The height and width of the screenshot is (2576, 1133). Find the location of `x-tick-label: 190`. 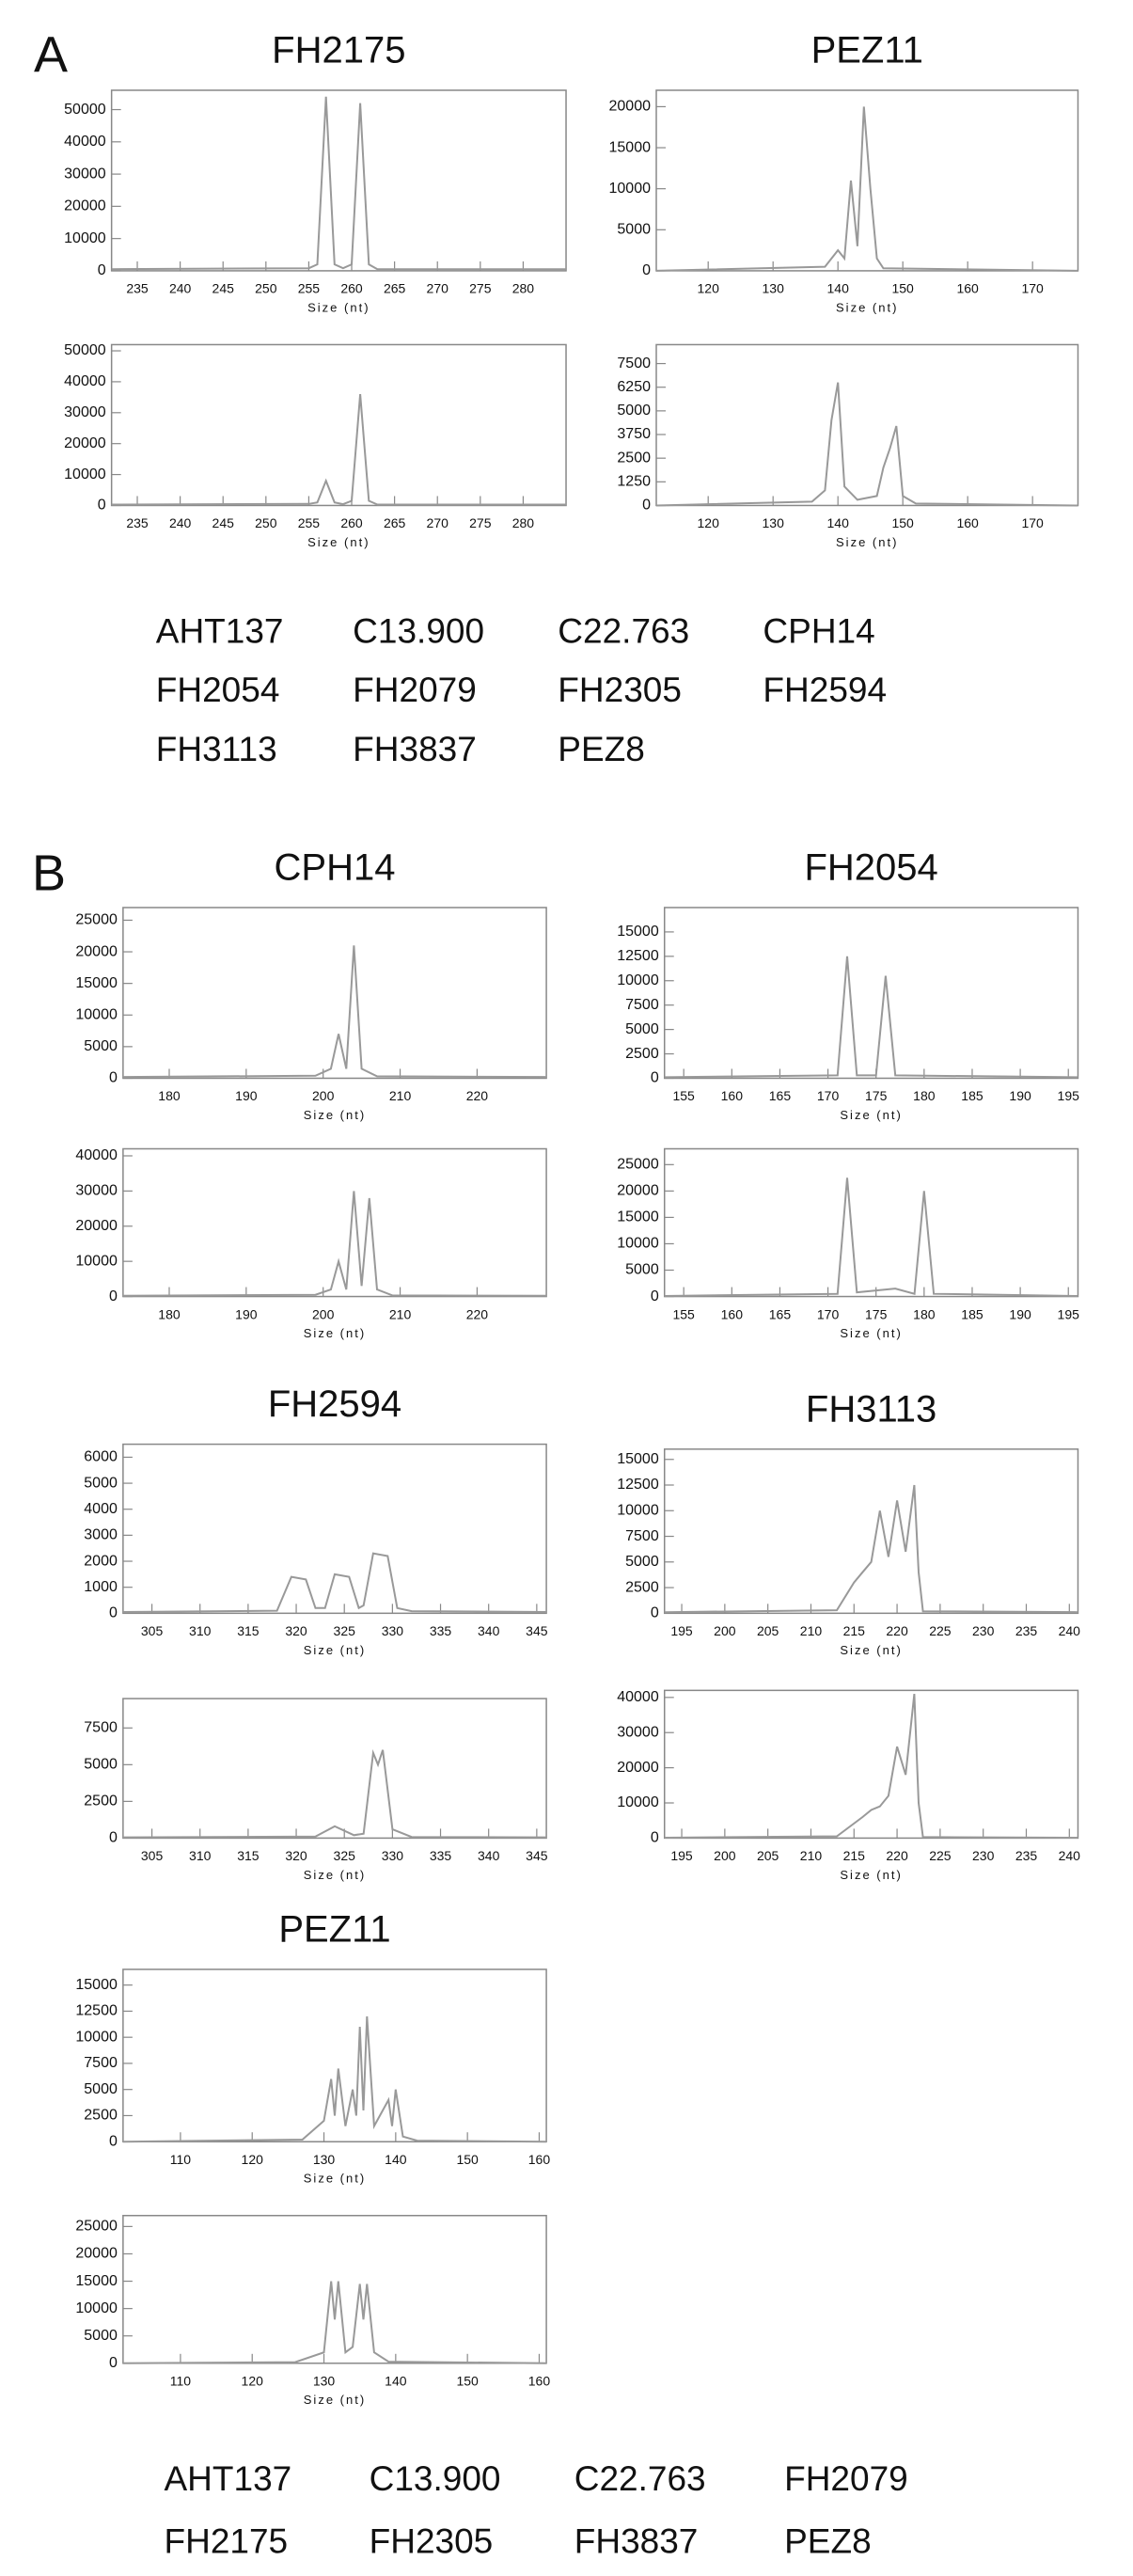

x-tick-label: 190 is located at coordinates (246, 1313).